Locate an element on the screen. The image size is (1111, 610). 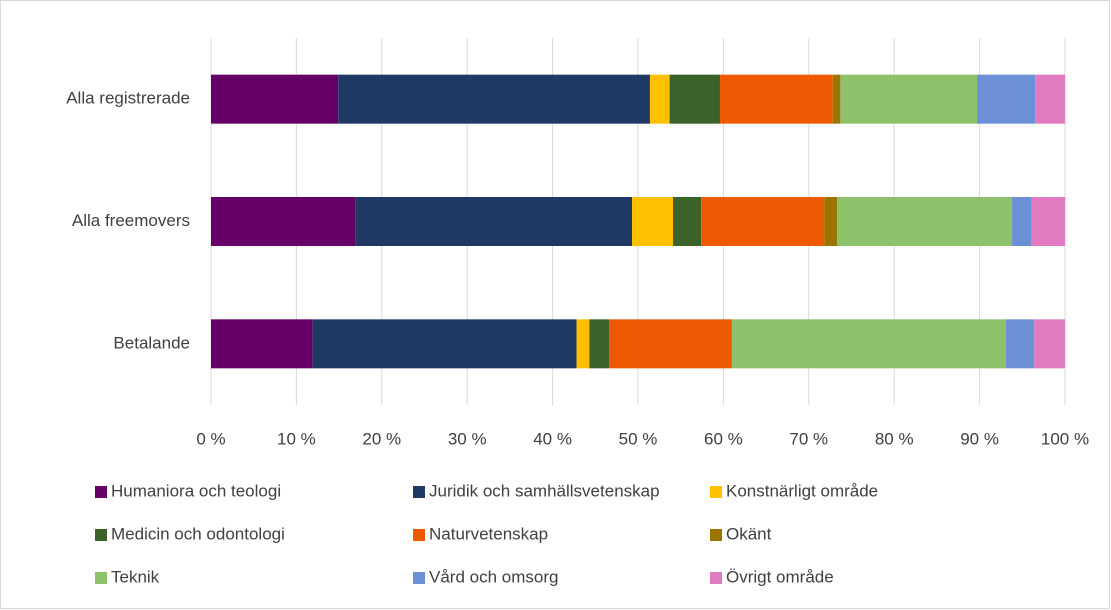
x-tick-label: 50 % is located at coordinates (638, 438).